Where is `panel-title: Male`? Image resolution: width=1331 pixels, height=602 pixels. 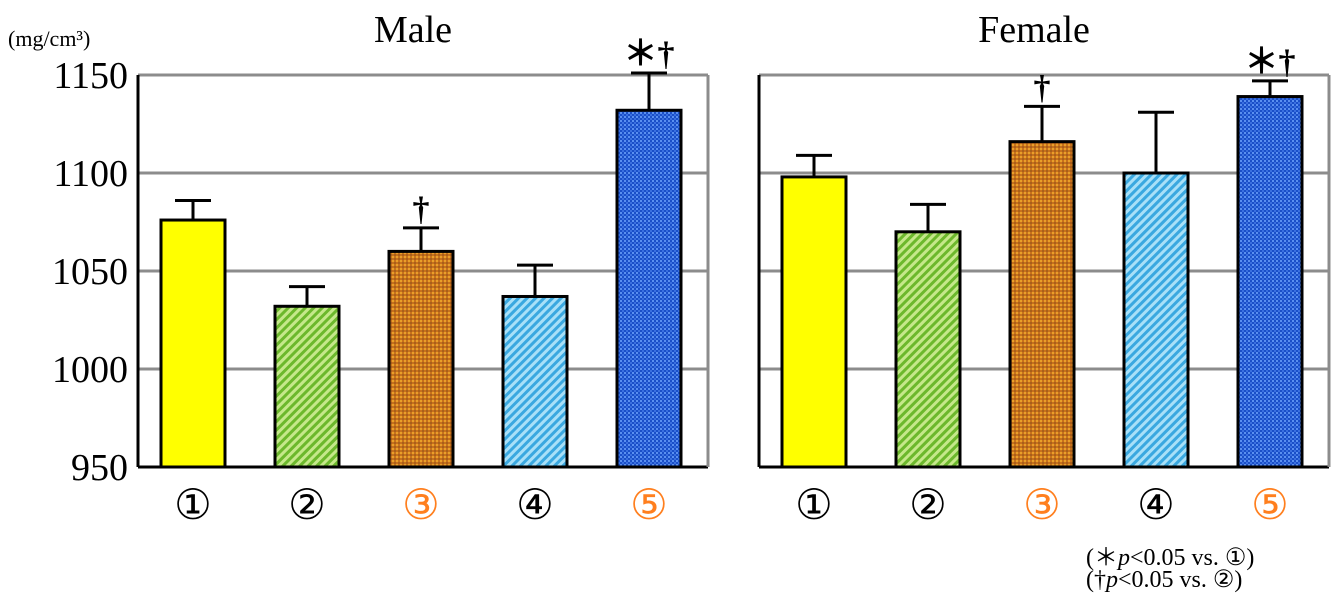
panel-title: Male is located at coordinates (413, 30).